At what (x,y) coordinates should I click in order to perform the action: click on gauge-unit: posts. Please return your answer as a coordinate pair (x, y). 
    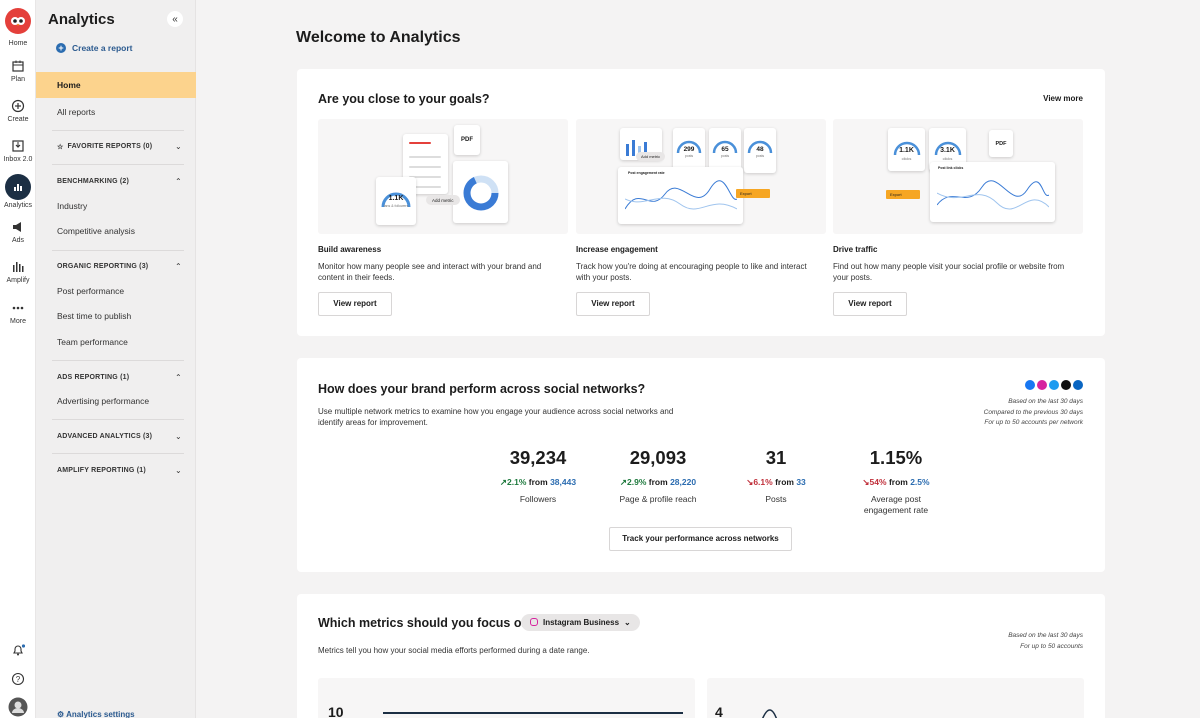
    Looking at the image, I should click on (760, 156).